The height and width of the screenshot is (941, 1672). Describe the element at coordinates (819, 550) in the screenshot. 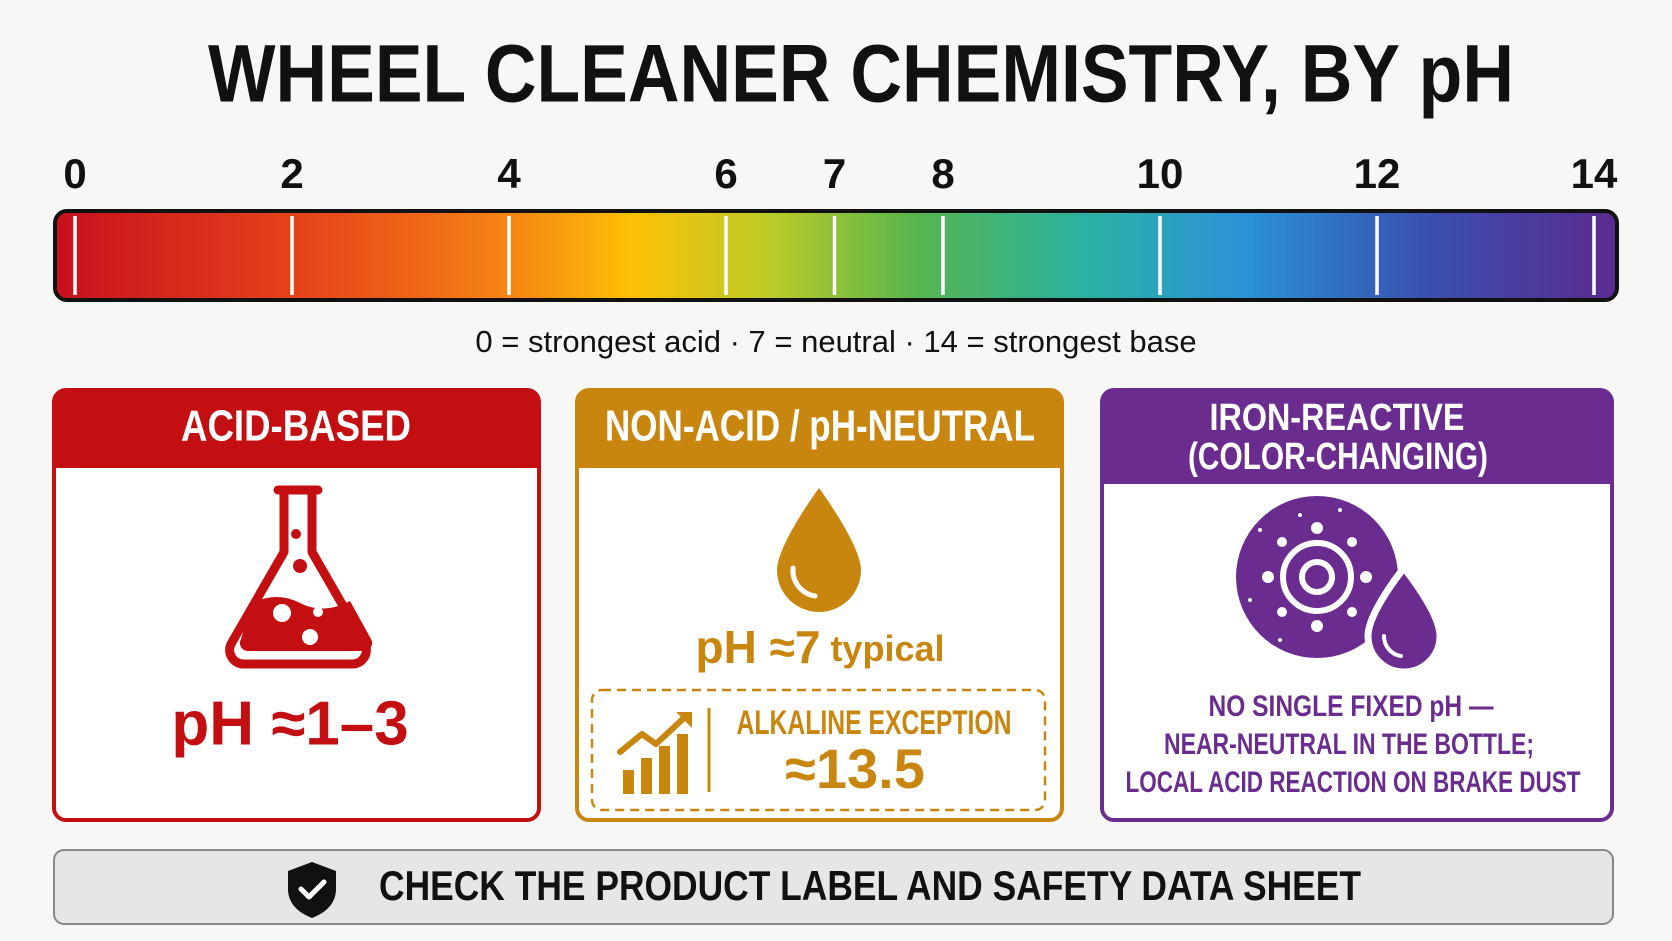

I see `drop-icon` at that location.